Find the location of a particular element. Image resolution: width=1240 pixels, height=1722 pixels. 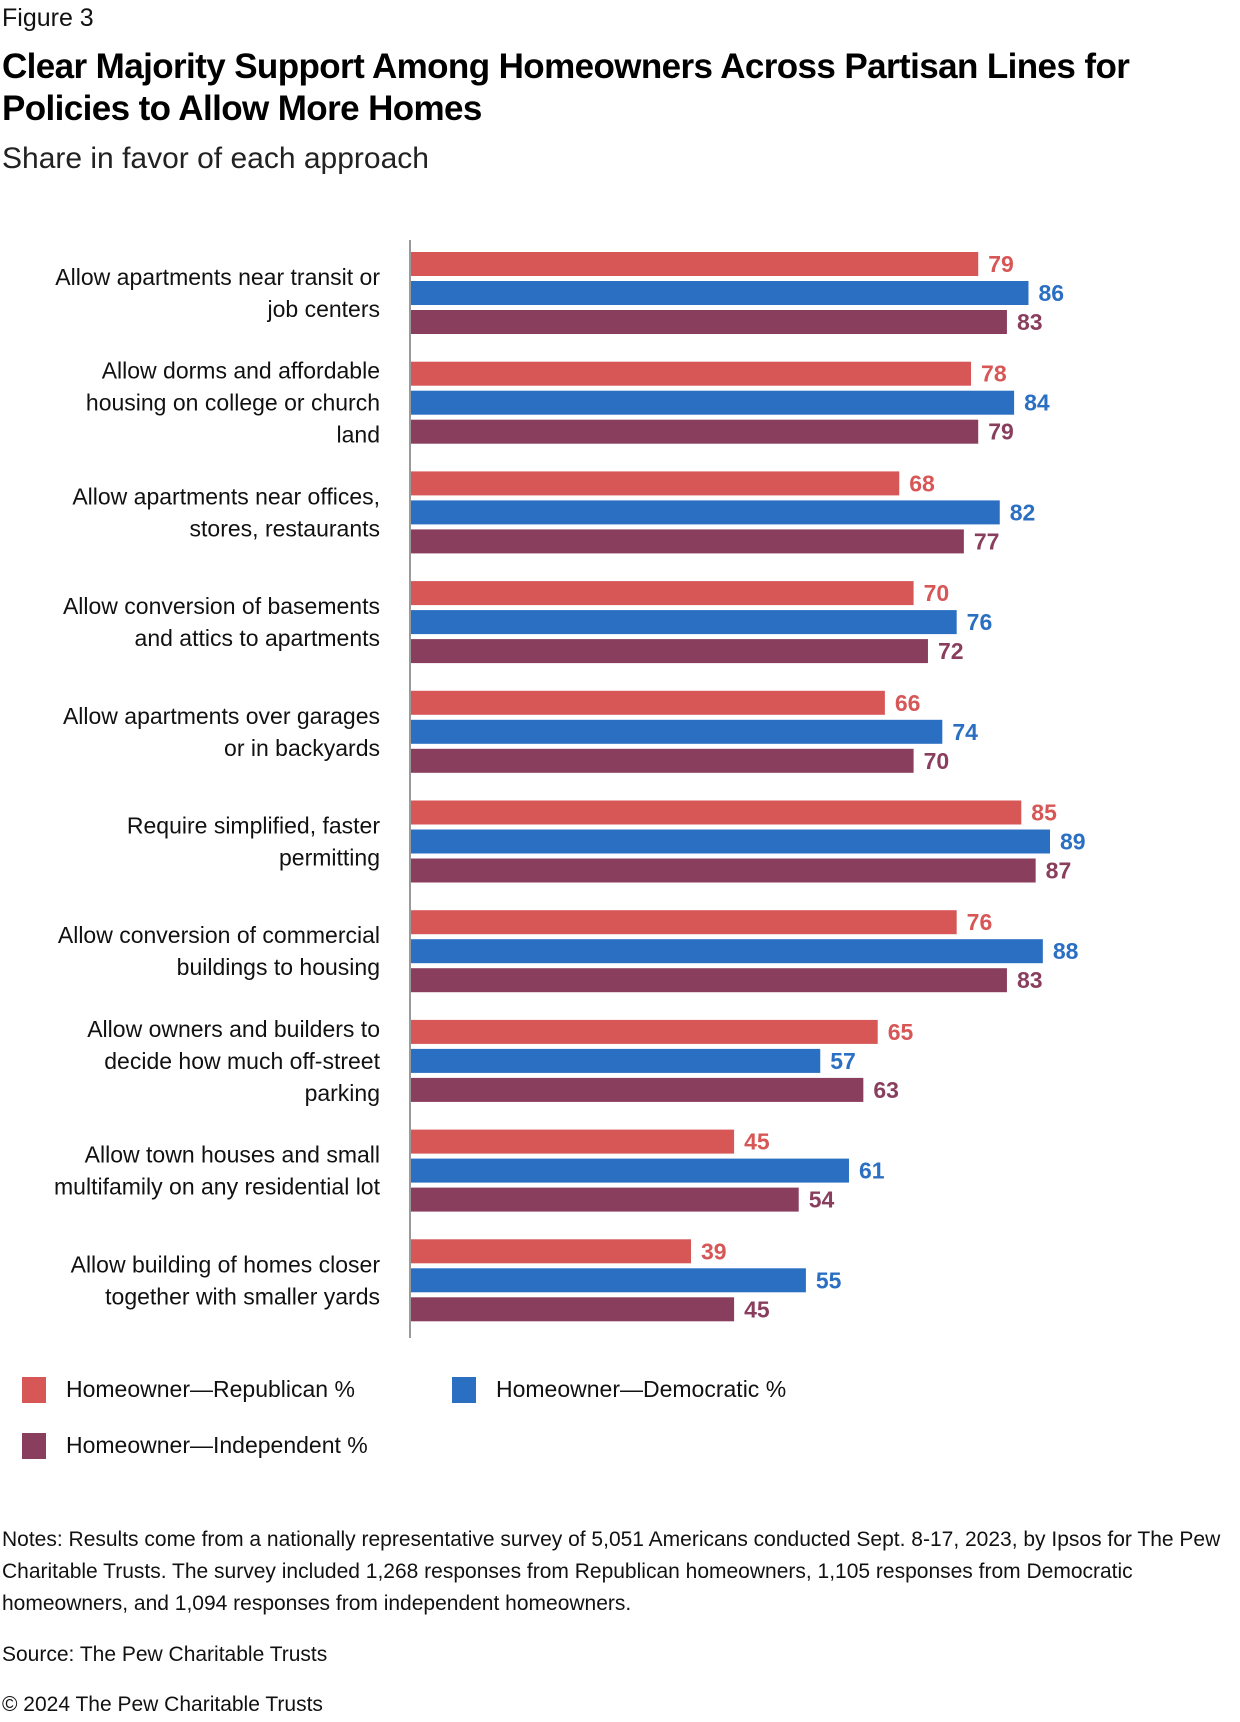

value-label-democratic: 84 is located at coordinates (1037, 403).